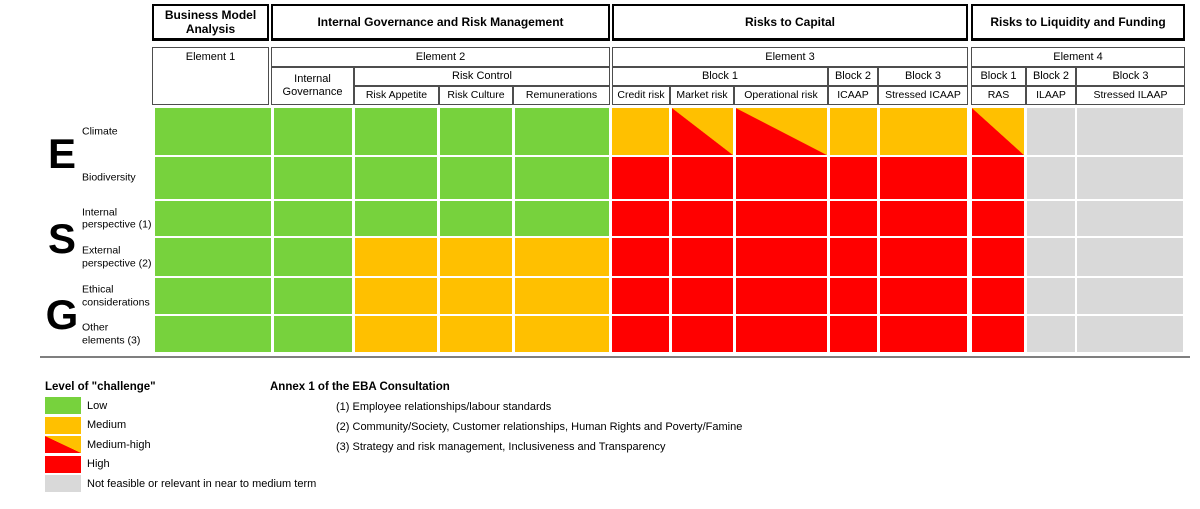 This screenshot has height=509, width=1200. Describe the element at coordinates (312, 86) in the screenshot. I see `header-internal-governance: Internal Governance` at that location.